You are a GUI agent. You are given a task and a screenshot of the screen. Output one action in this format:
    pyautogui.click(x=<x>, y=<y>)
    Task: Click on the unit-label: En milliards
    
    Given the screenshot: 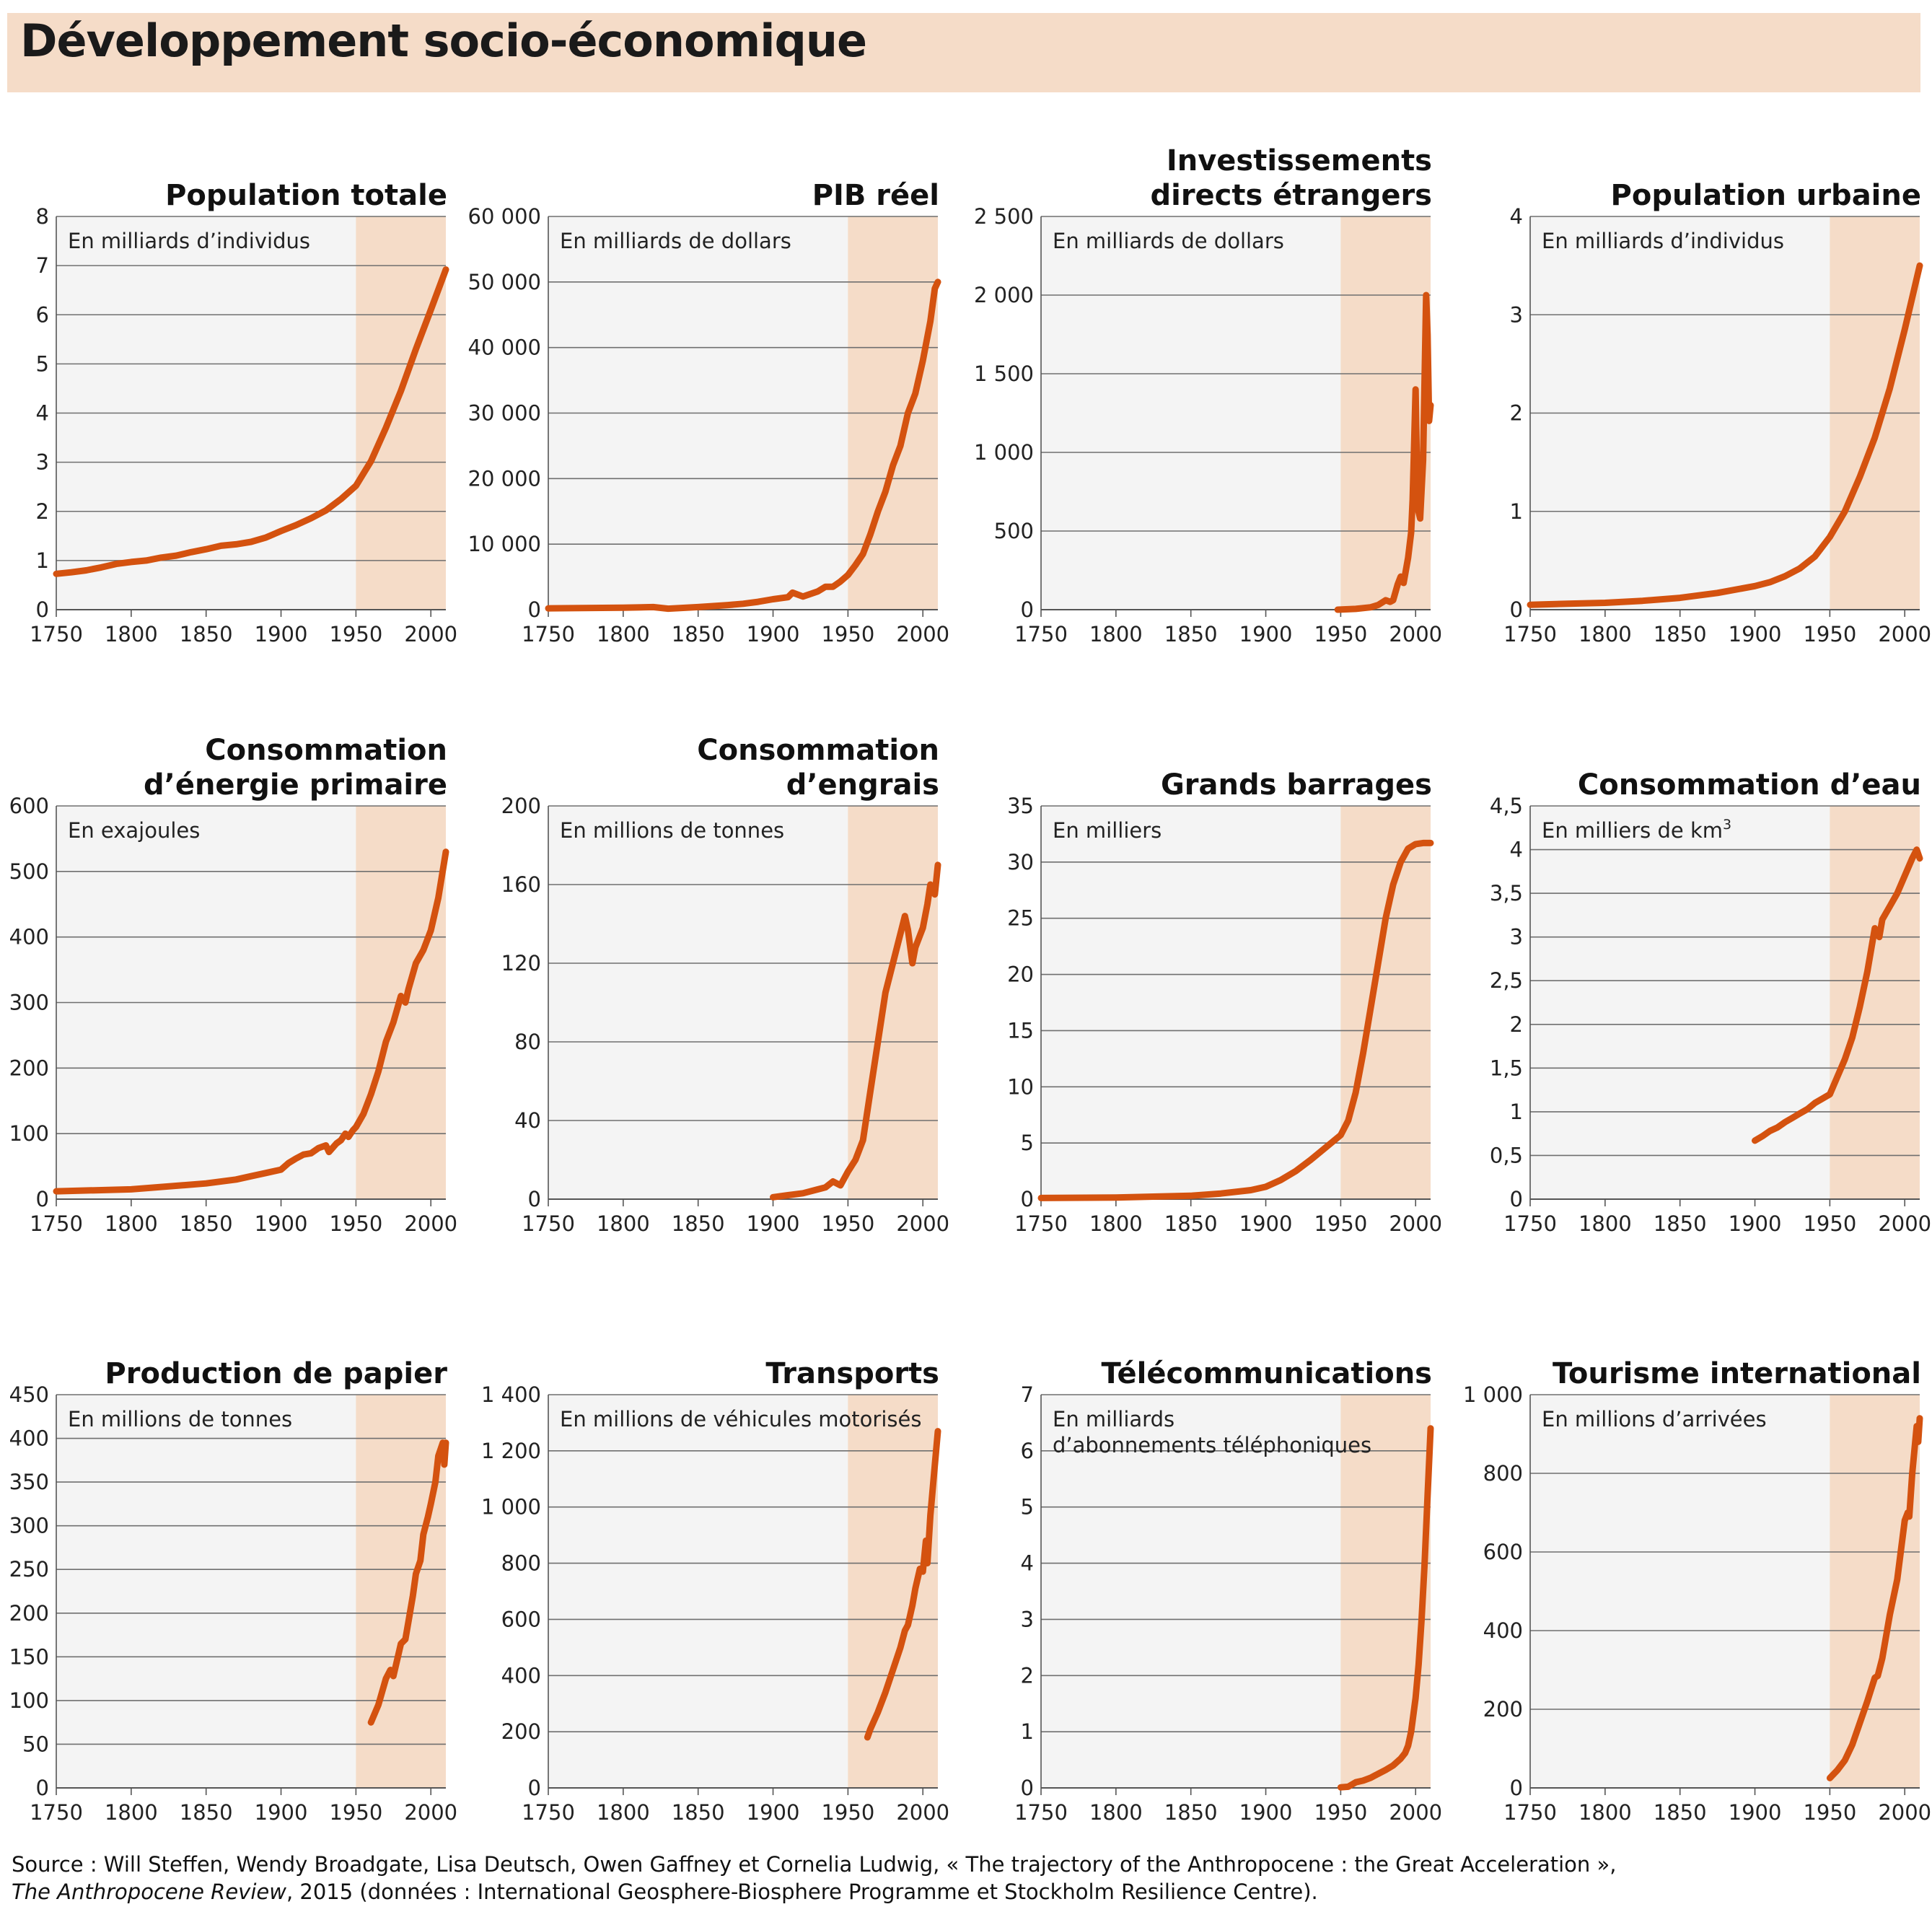 What is the action you would take?
    pyautogui.click(x=1113, y=1419)
    